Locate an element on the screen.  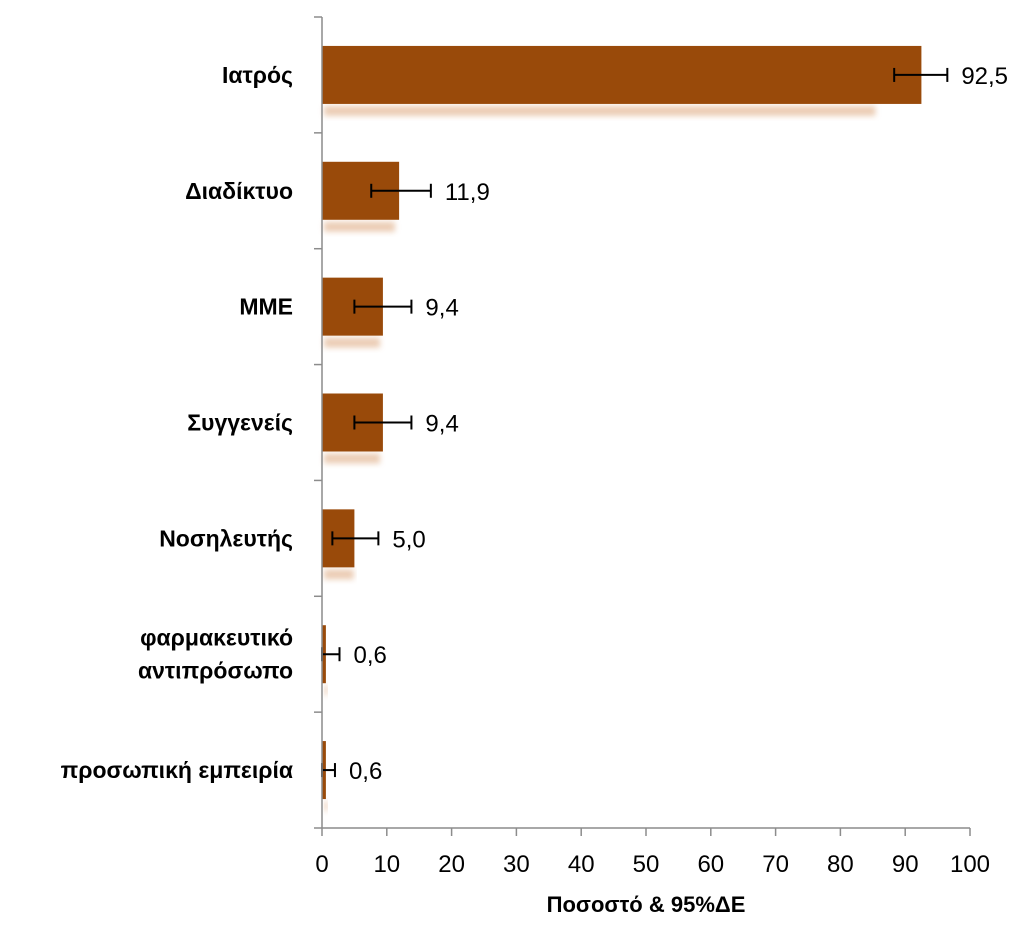
category-label: ΜΜΕ is located at coordinates (266, 307).